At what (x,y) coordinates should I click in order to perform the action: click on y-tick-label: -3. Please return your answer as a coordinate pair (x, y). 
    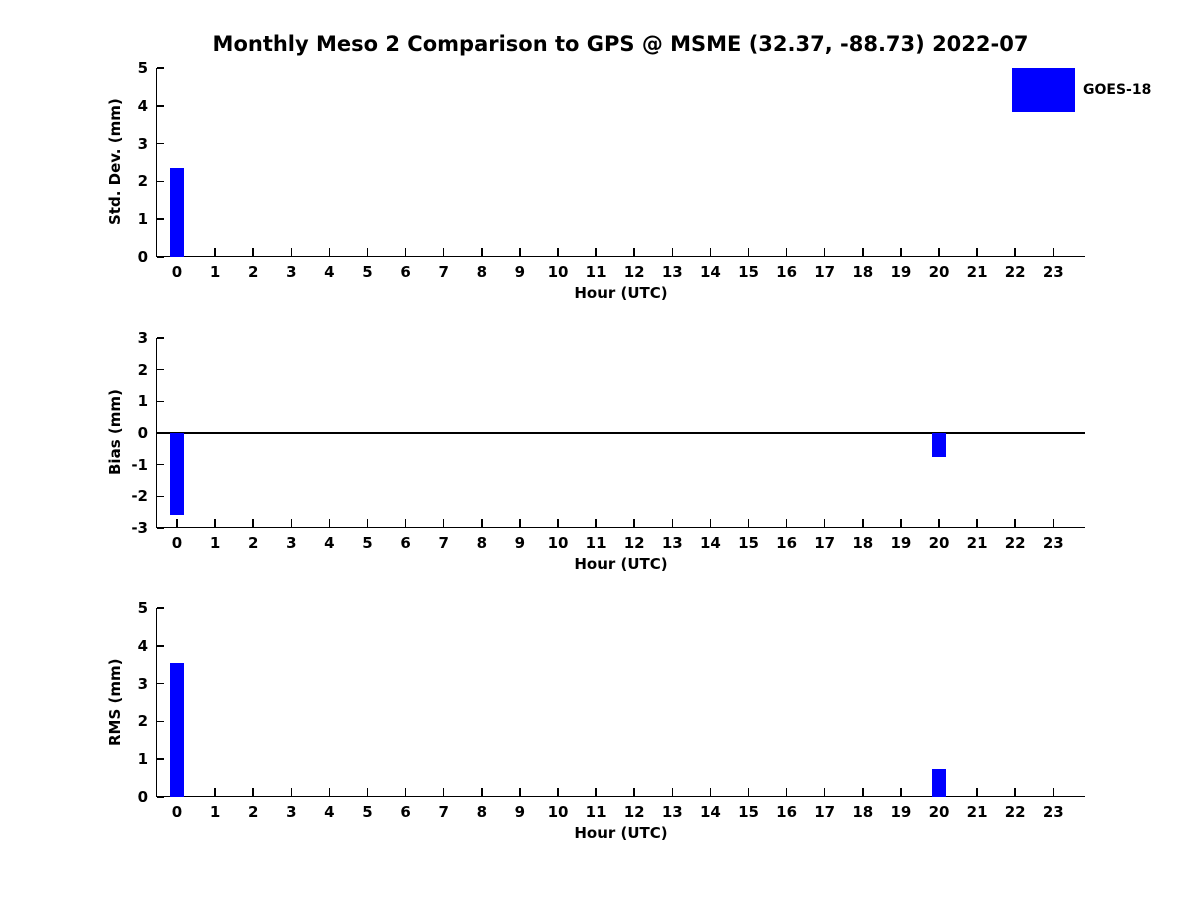
    Looking at the image, I should click on (139, 528).